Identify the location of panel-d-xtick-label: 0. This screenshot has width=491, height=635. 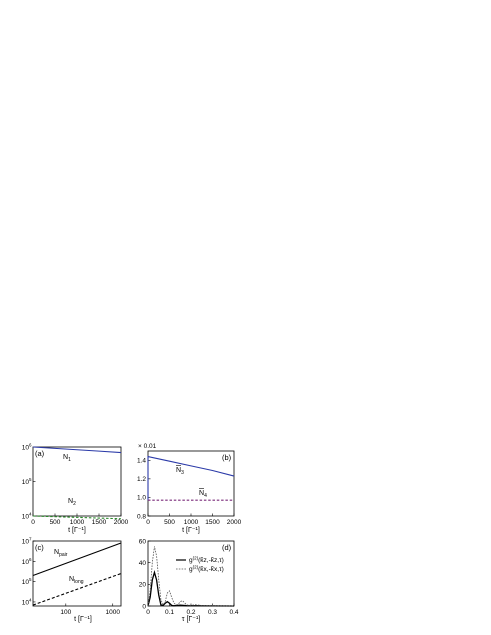
(148, 612).